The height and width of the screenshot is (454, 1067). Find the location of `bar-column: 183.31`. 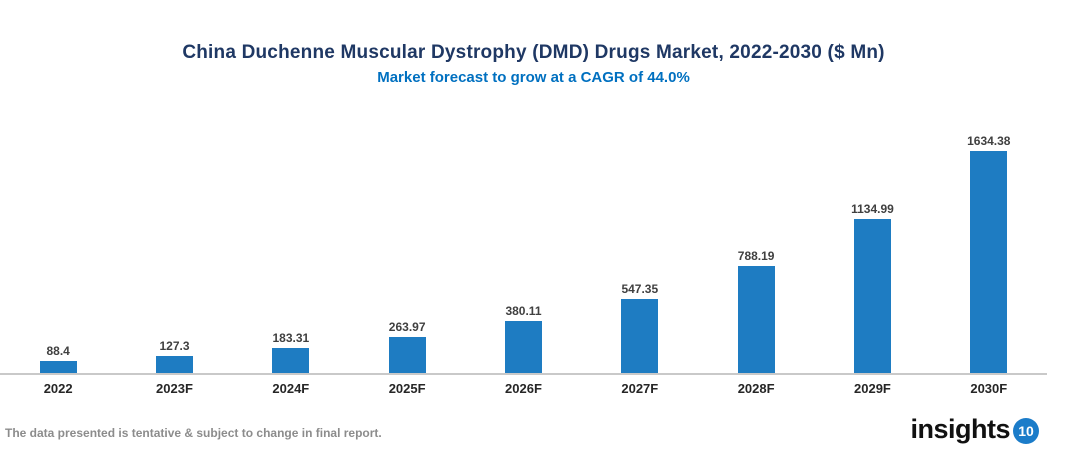

bar-column: 183.31 is located at coordinates (291, 253).